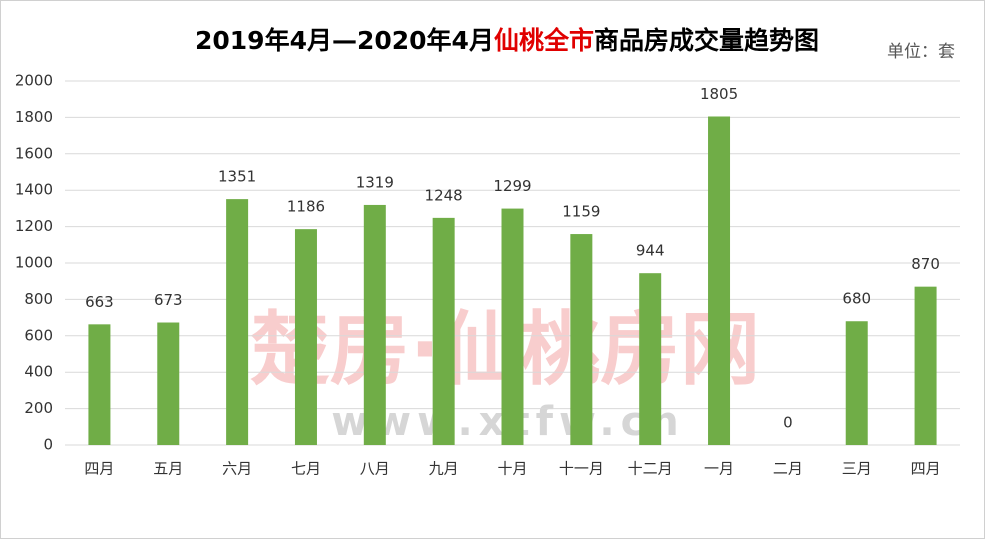  Describe the element at coordinates (921, 52) in the screenshot. I see `unit-label: 单位：套` at that location.